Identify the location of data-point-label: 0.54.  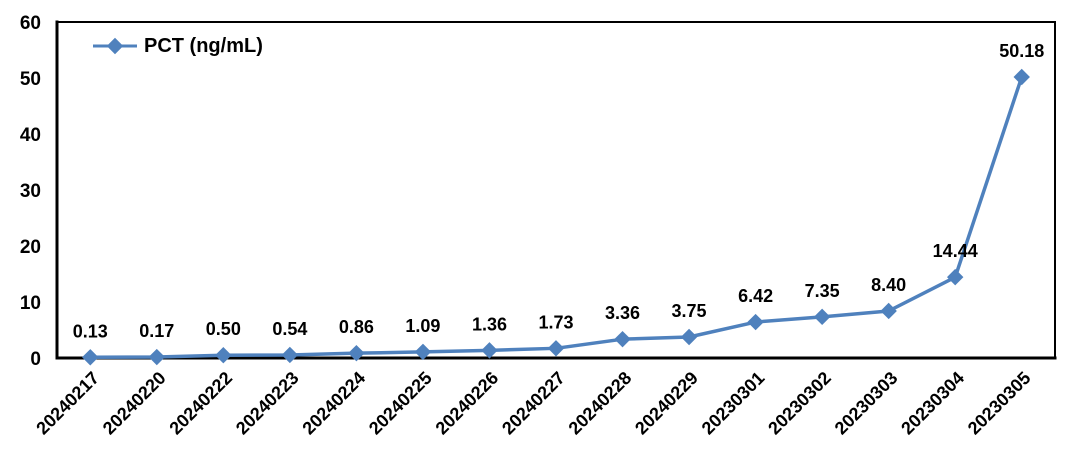
(289, 329).